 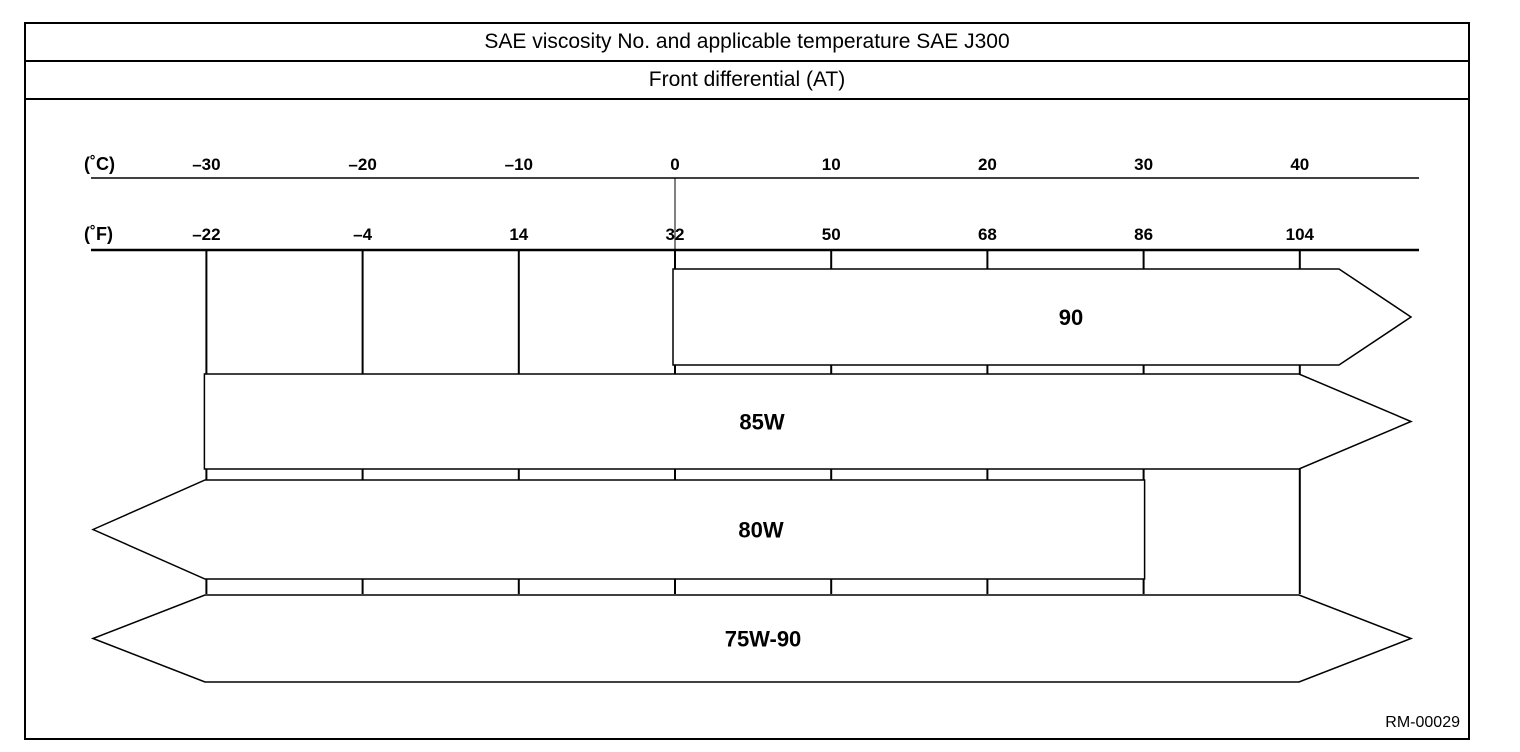 I want to click on celsius-tick-label: 40, so click(x=1299, y=164).